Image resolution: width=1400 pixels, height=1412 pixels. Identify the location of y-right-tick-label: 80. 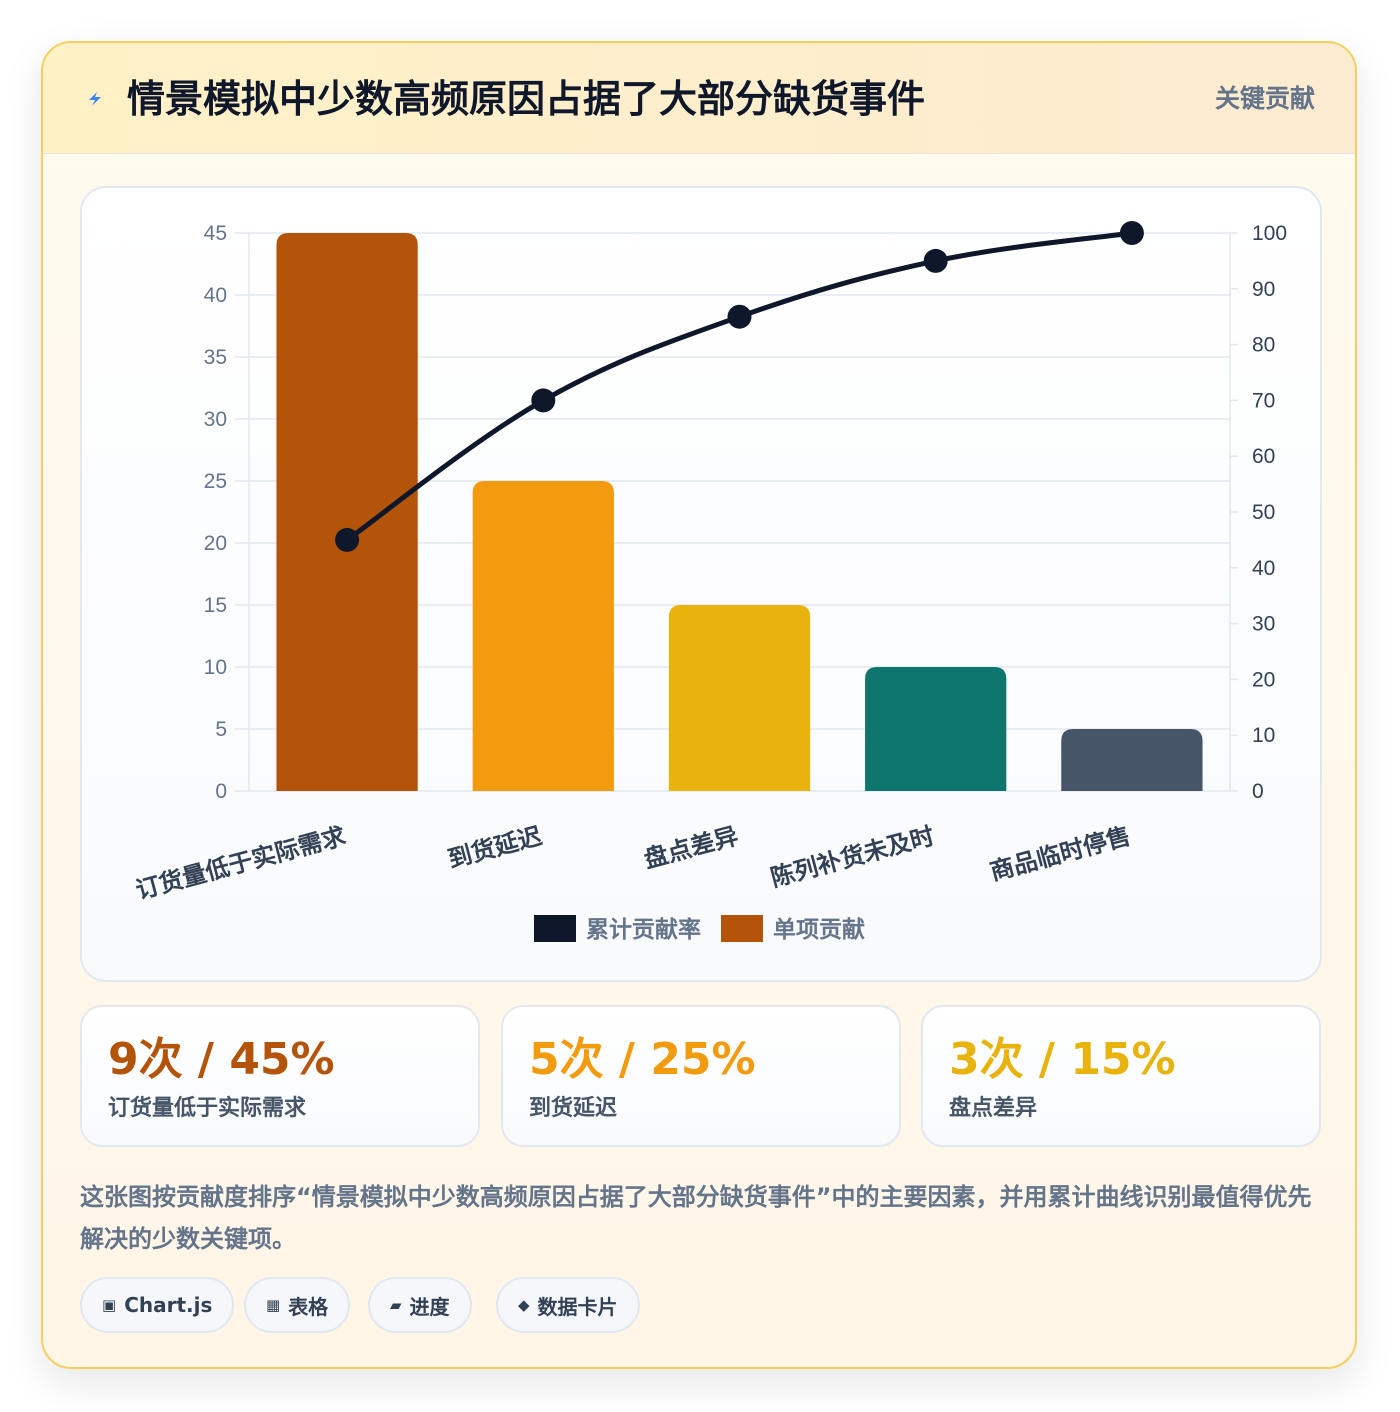
(1263, 345).